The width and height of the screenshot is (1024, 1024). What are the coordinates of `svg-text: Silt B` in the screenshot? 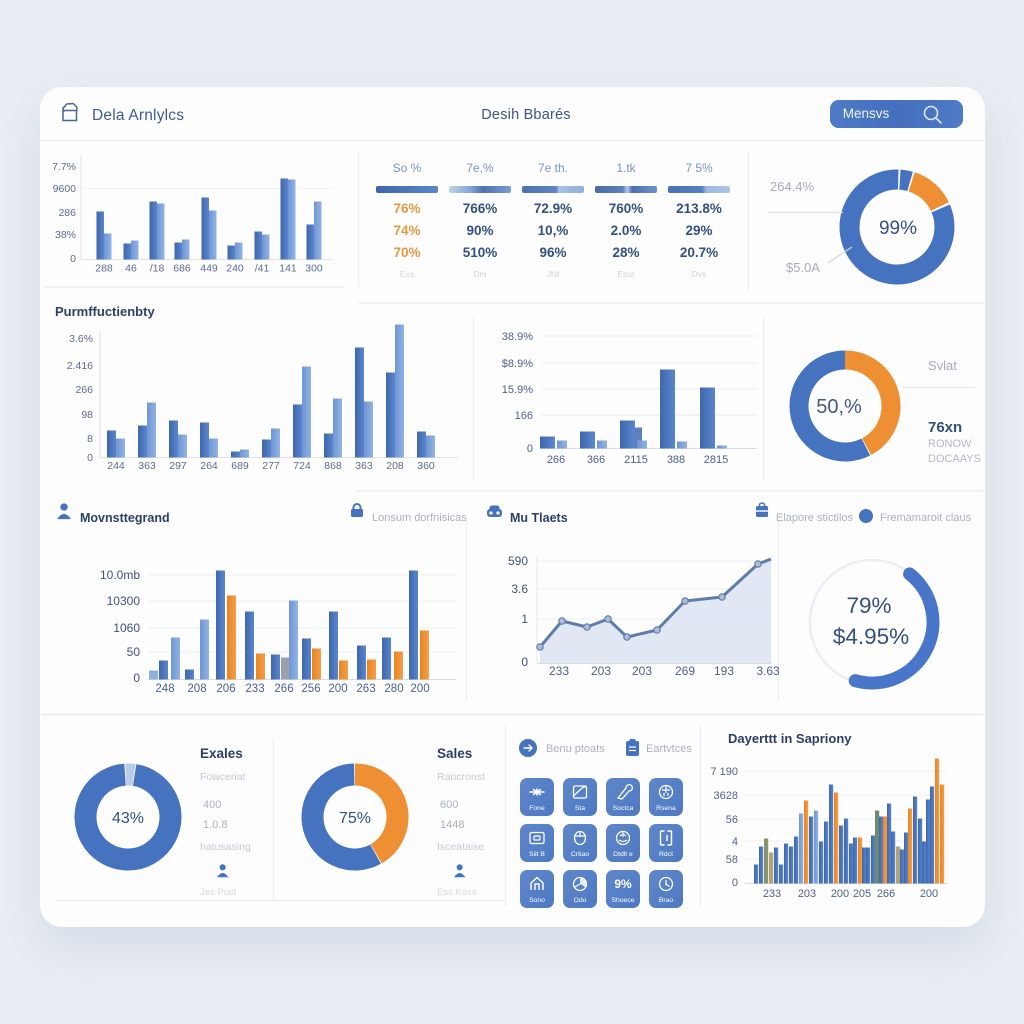 It's located at (537, 854).